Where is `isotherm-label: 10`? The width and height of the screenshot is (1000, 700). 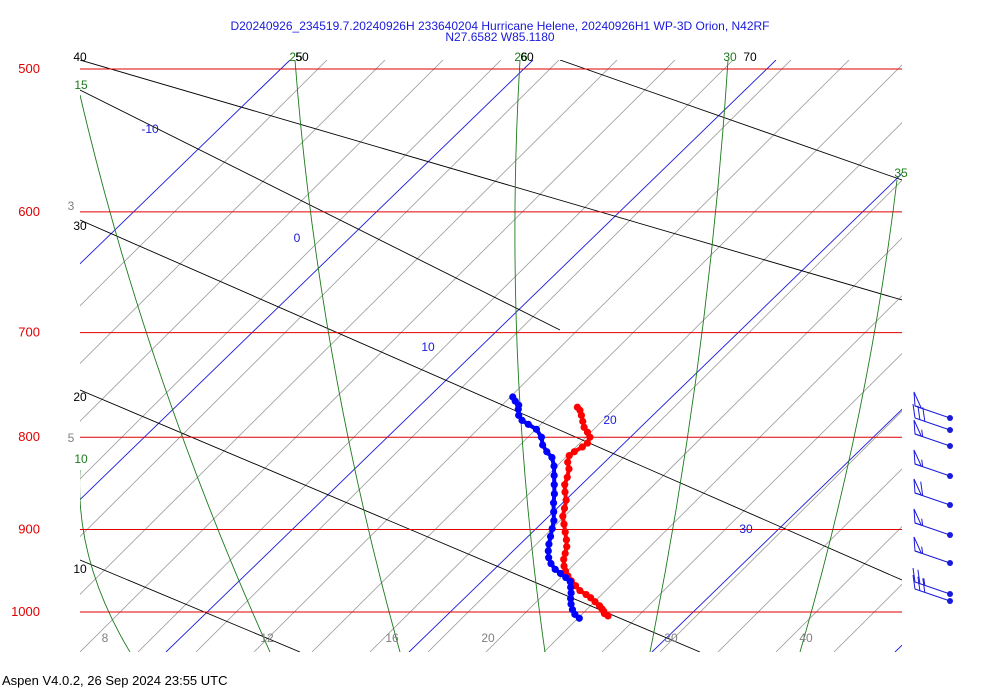
isotherm-label: 10 is located at coordinates (428, 347).